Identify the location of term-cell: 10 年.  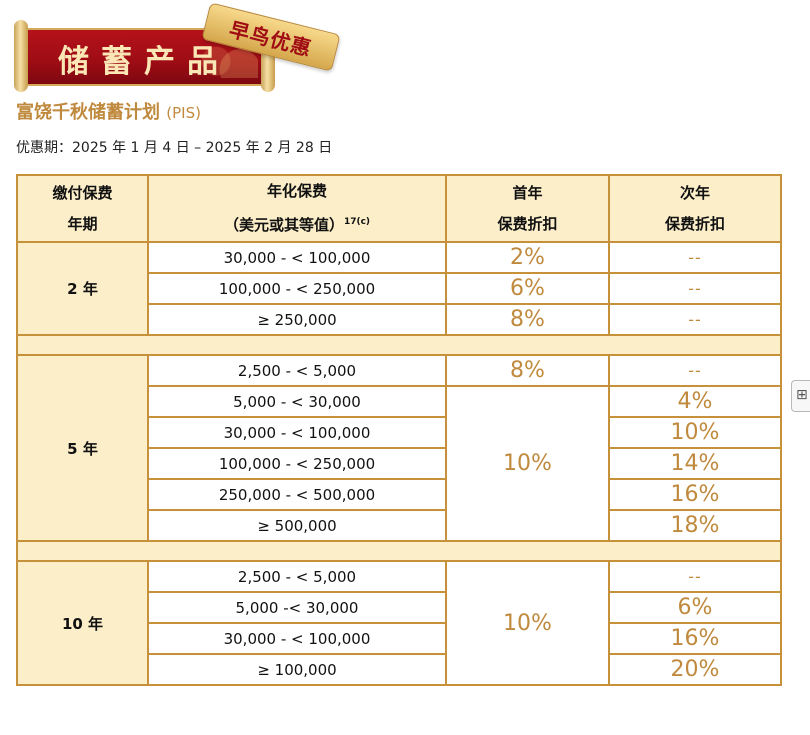
(82, 623).